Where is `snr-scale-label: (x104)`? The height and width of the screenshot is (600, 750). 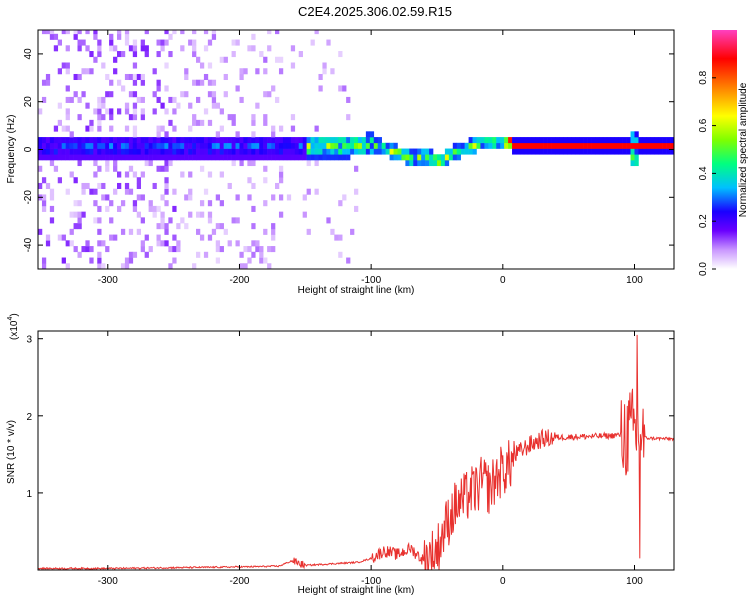 snr-scale-label: (x104) is located at coordinates (13, 326).